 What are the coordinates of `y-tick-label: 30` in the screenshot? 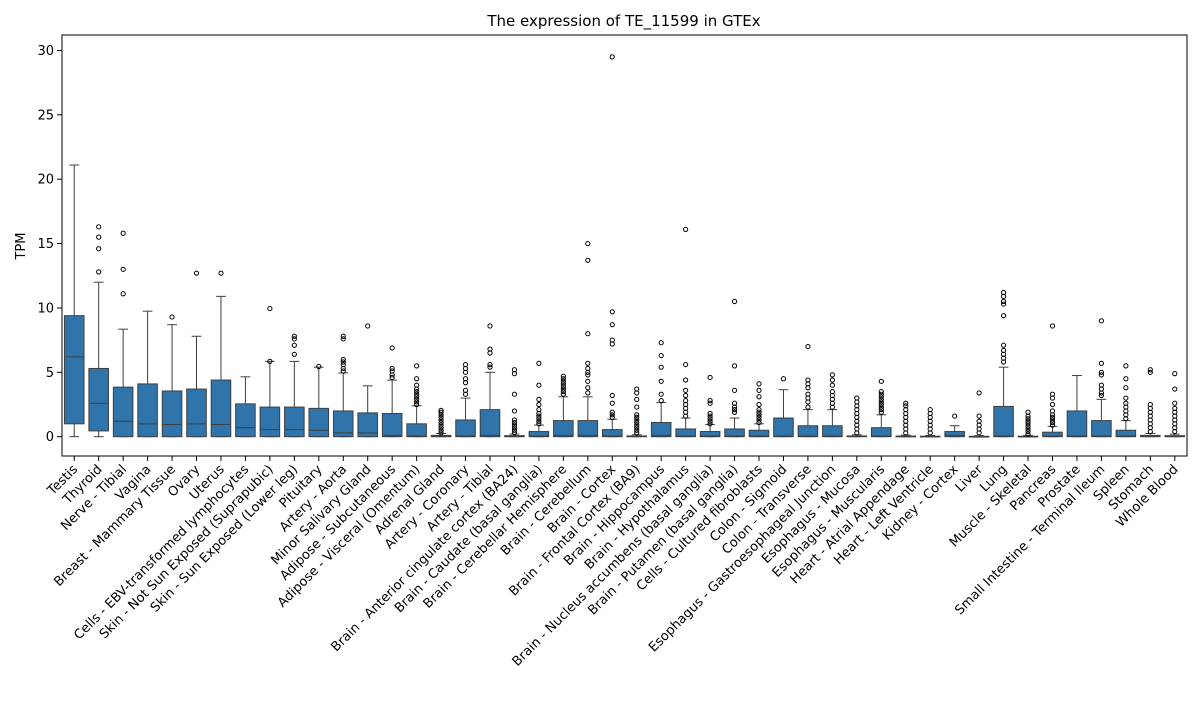 It's located at (45, 51).